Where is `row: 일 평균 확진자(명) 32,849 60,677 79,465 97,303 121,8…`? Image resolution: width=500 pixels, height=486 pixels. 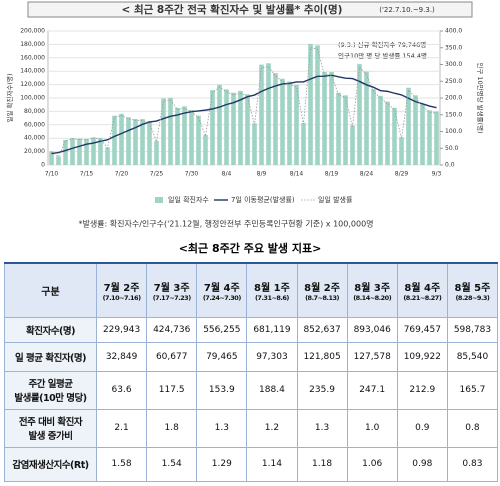 row: 일 평균 확진자(명) 32,849 60,677 79,465 97,303 121,8… is located at coordinates (251, 356).